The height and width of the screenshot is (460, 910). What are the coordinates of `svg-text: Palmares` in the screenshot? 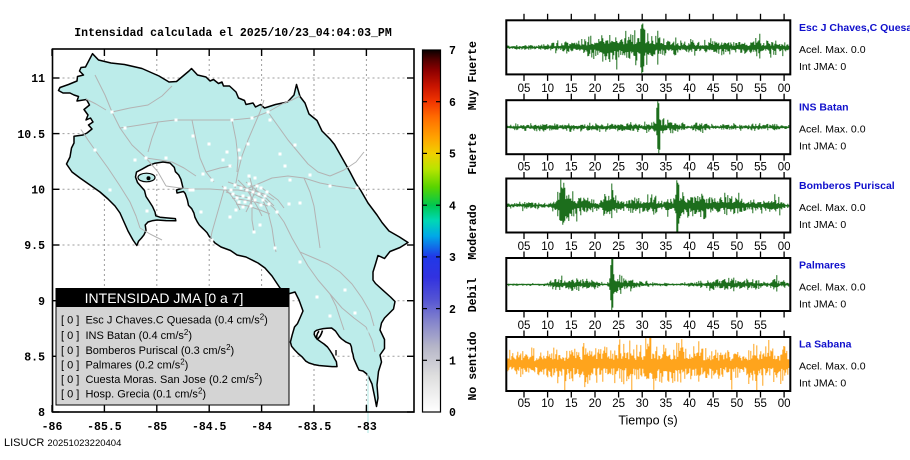 It's located at (822, 266).